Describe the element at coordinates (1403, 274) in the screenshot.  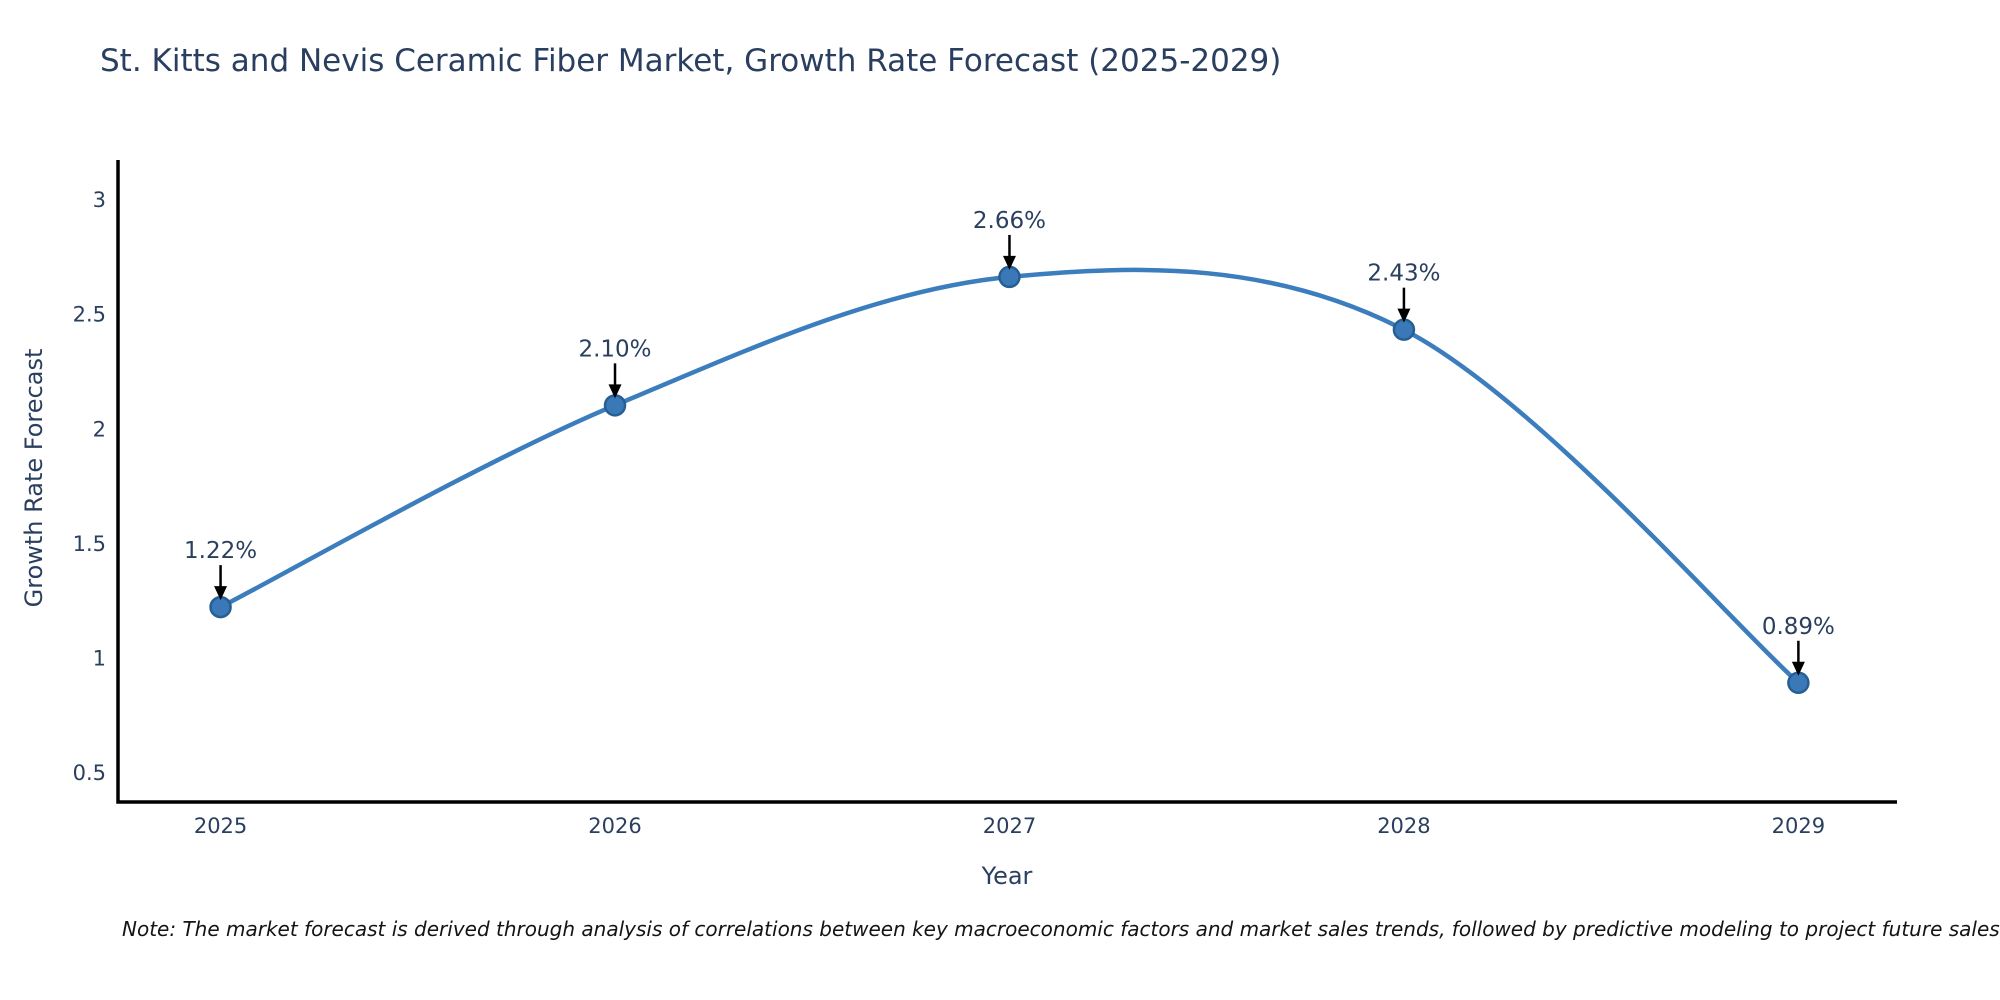
I see `annotation-label: 2.43%` at that location.